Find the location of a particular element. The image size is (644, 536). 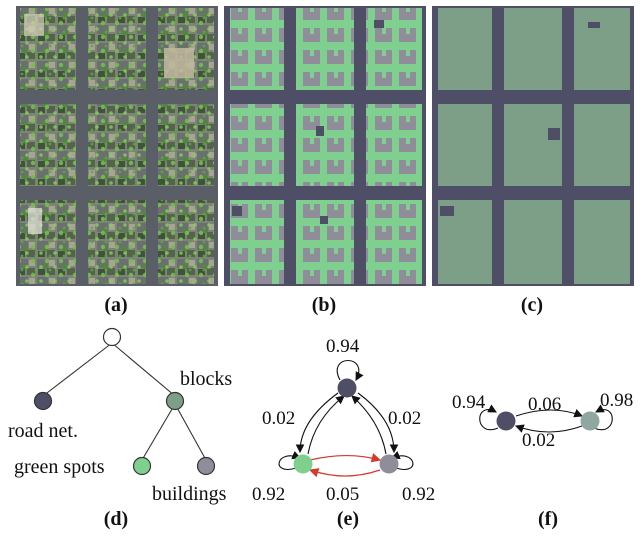

label-c: (c) is located at coordinates (532, 305).